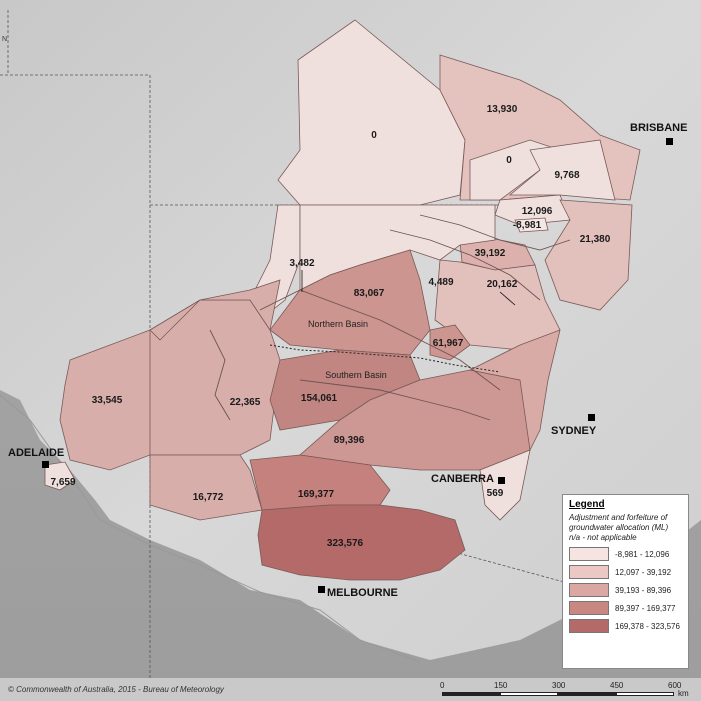 The height and width of the screenshot is (701, 701). Describe the element at coordinates (245, 402) in the screenshot. I see `label-r22365: 22,365` at that location.